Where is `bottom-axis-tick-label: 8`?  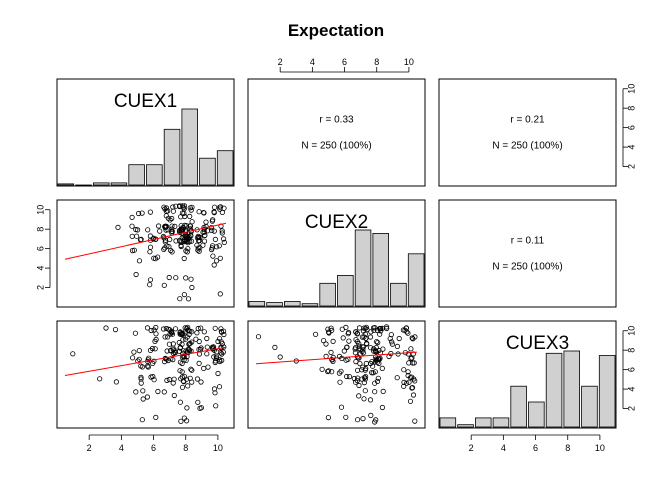 bottom-axis-tick-label: 8 is located at coordinates (567, 448).